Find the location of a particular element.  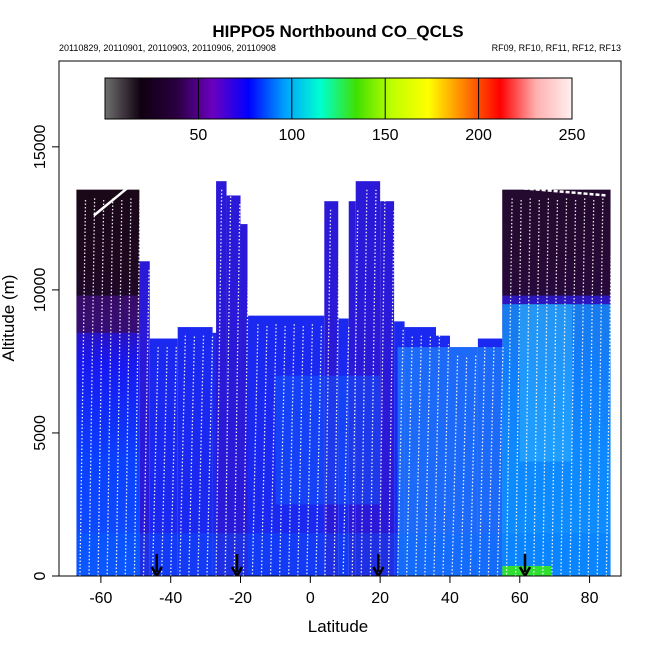

x-tick-label: 80 is located at coordinates (590, 598).